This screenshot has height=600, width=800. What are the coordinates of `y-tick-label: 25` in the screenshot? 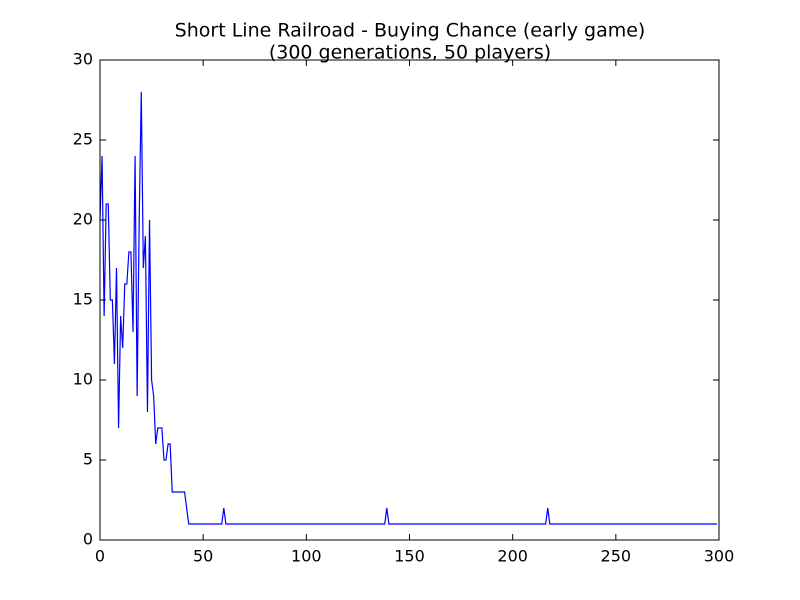 It's located at (83, 139).